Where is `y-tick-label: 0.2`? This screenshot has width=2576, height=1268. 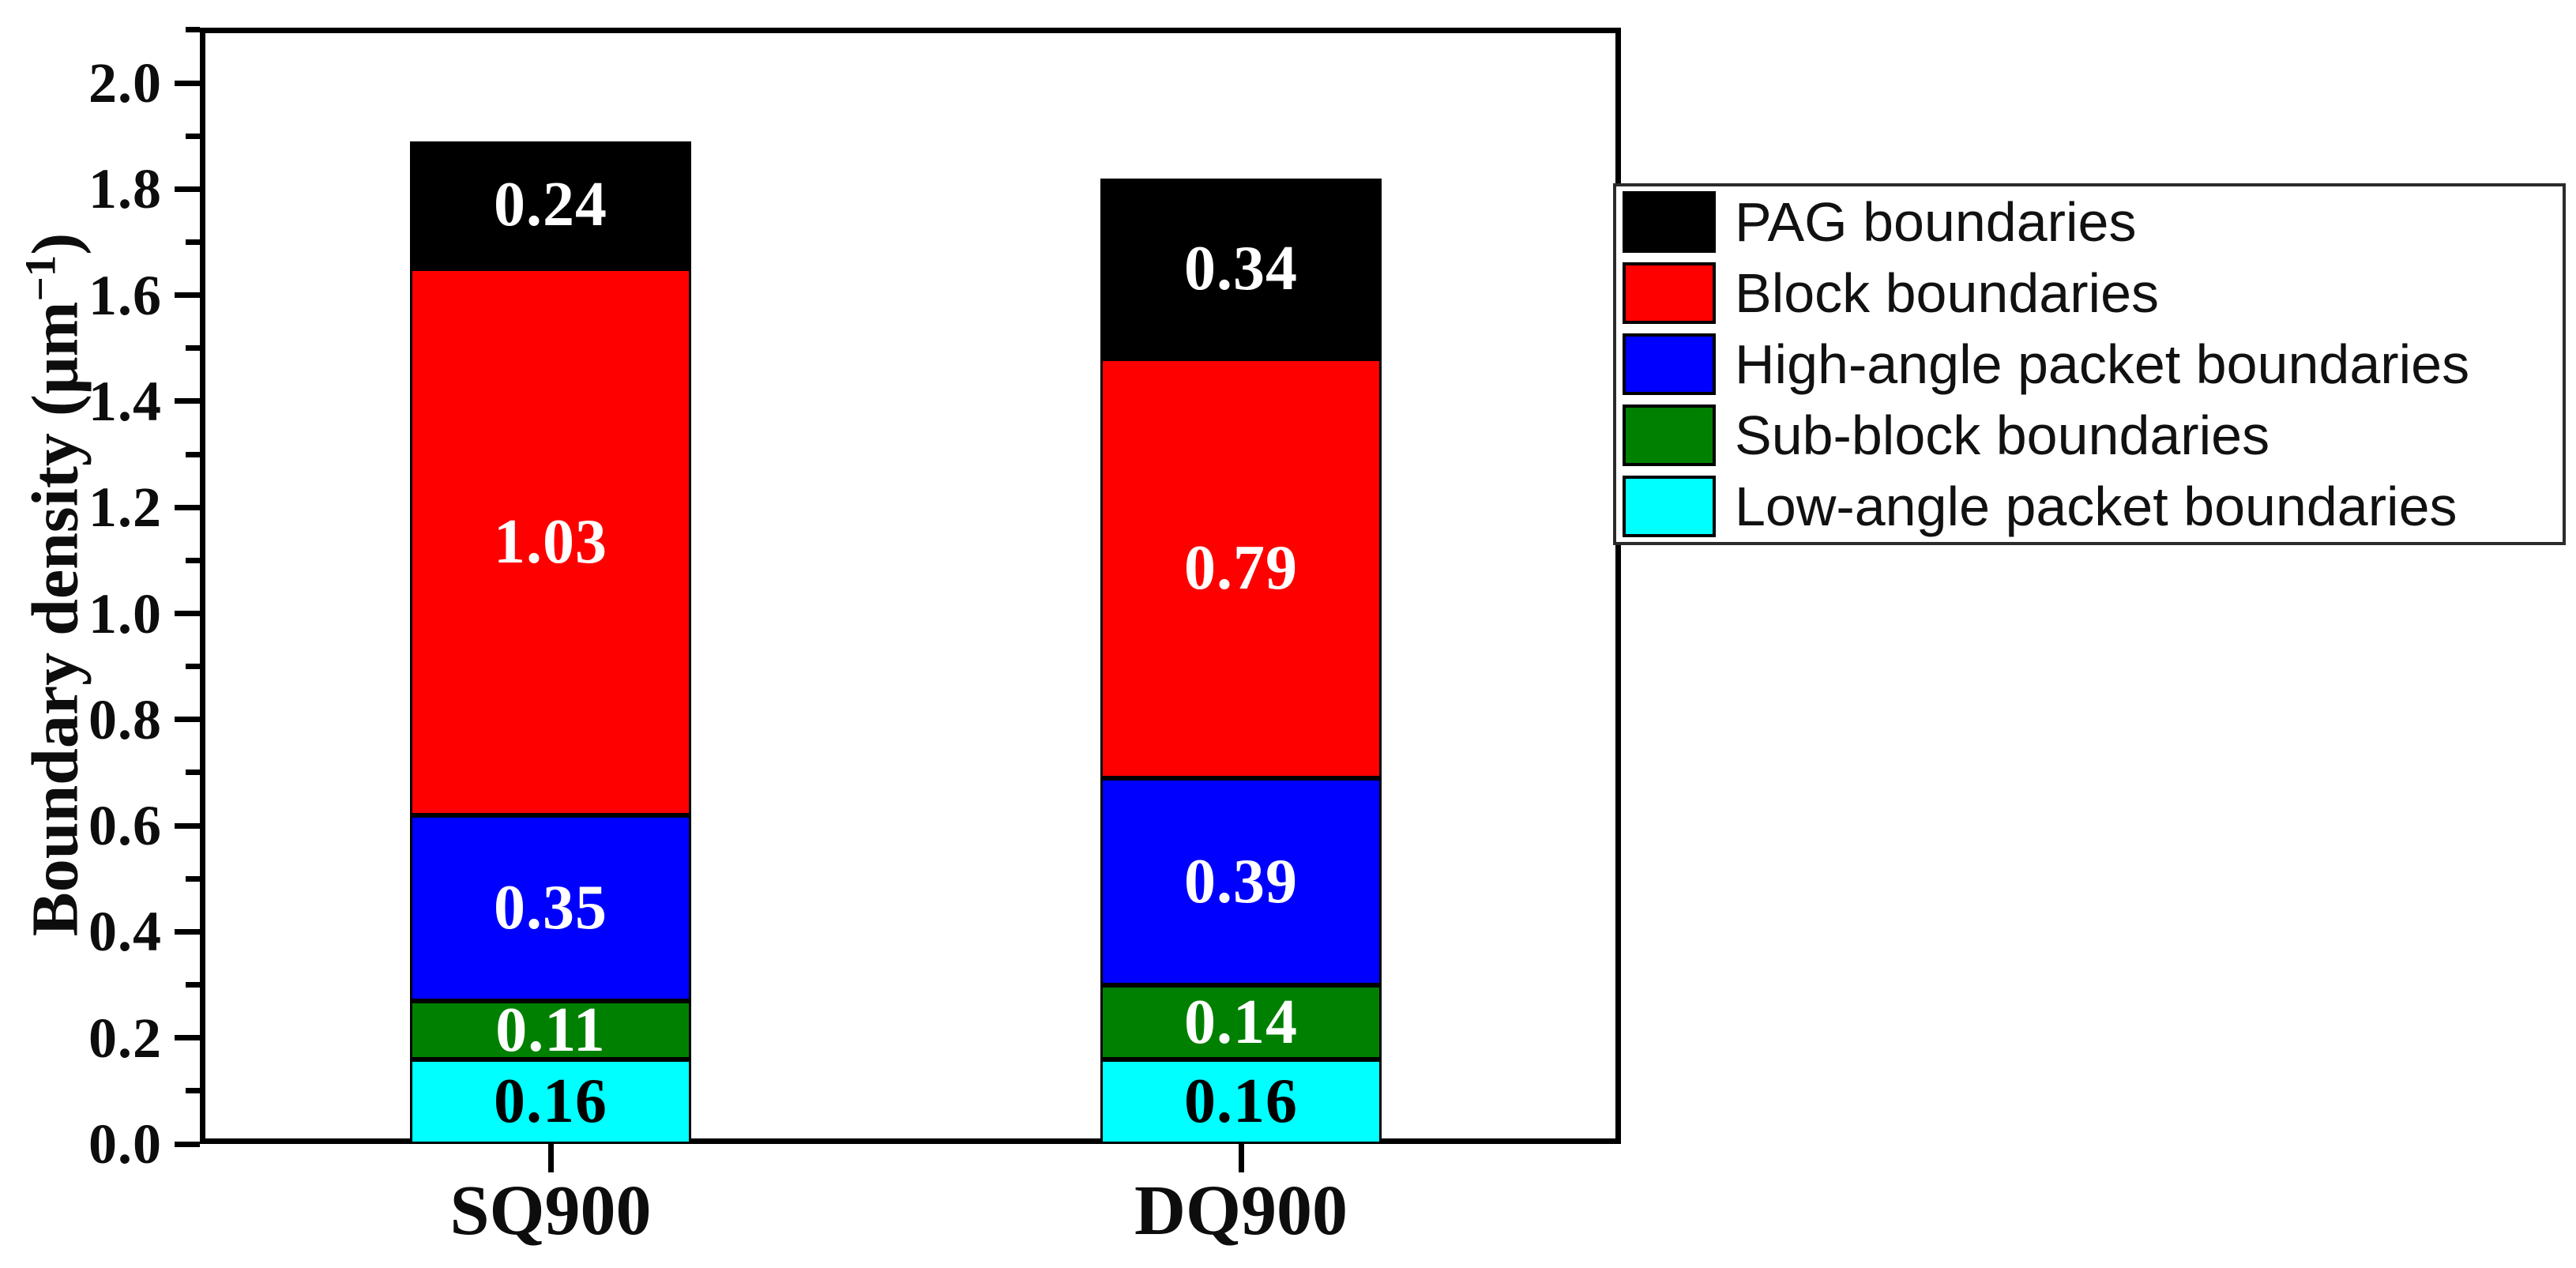 y-tick-label: 0.2 is located at coordinates (125, 1038).